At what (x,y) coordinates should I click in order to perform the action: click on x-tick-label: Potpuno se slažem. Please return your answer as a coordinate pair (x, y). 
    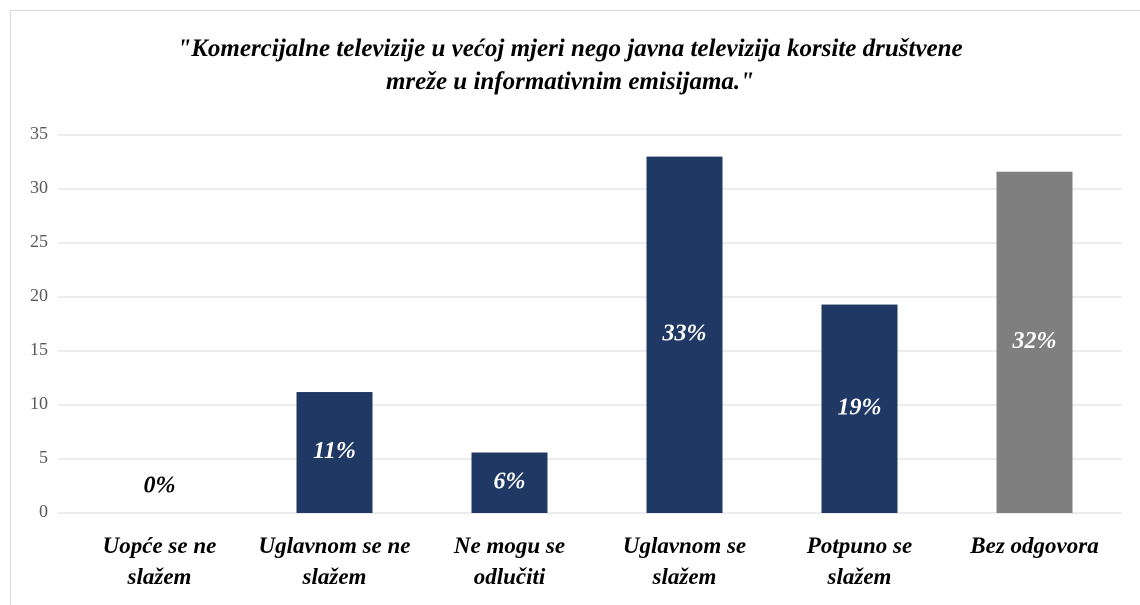
    Looking at the image, I should click on (859, 561).